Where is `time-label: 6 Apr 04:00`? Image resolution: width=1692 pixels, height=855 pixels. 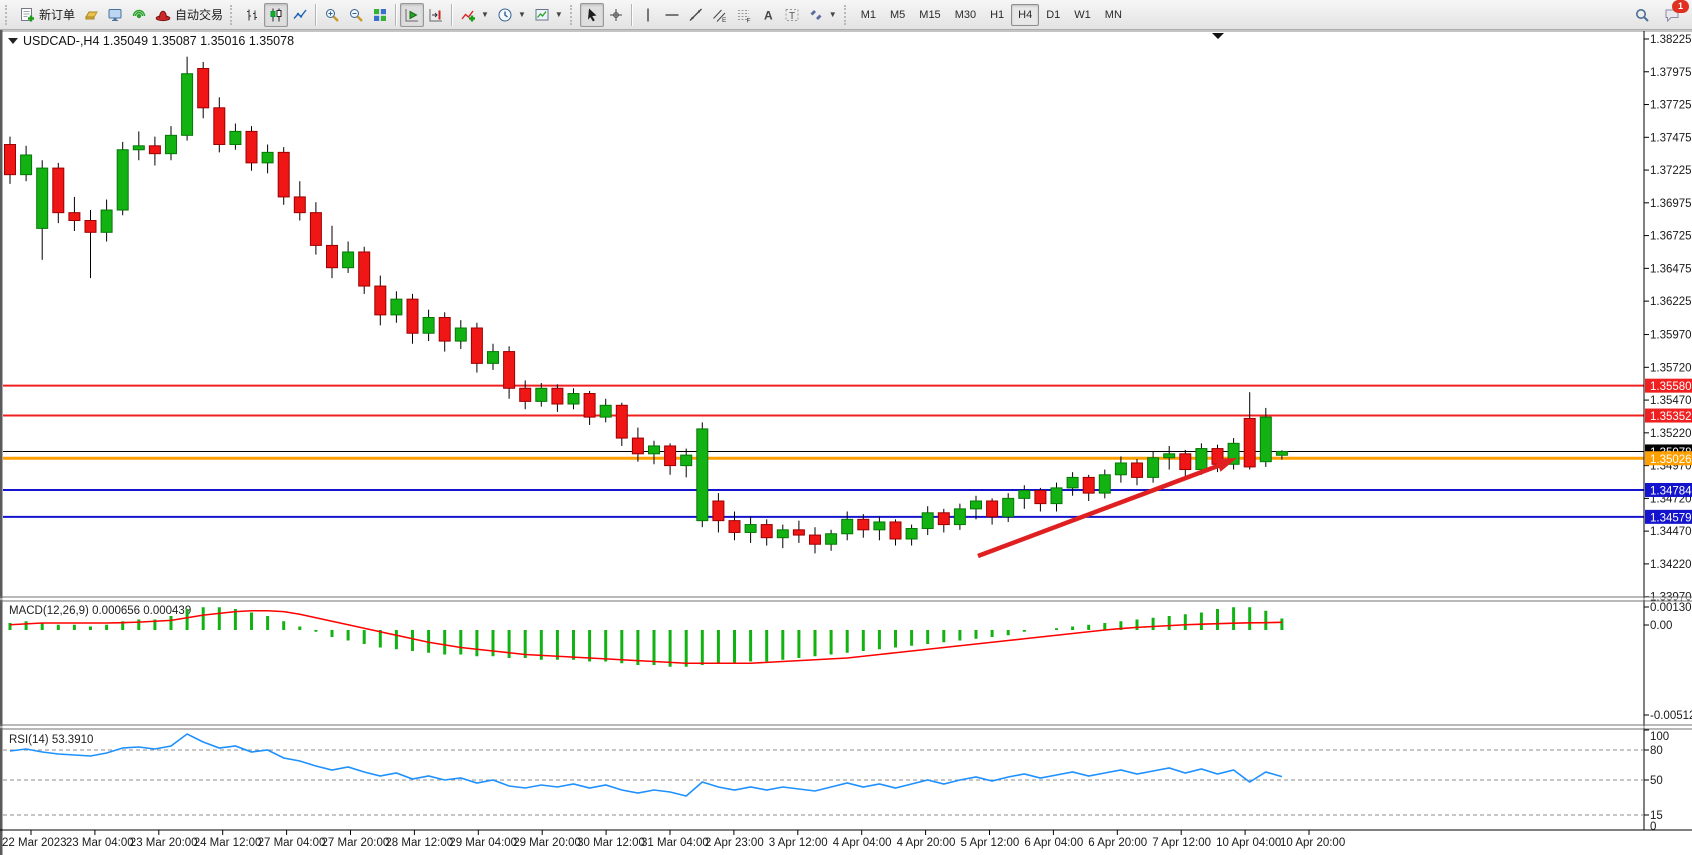
time-label: 6 Apr 04:00 is located at coordinates (1053, 843).